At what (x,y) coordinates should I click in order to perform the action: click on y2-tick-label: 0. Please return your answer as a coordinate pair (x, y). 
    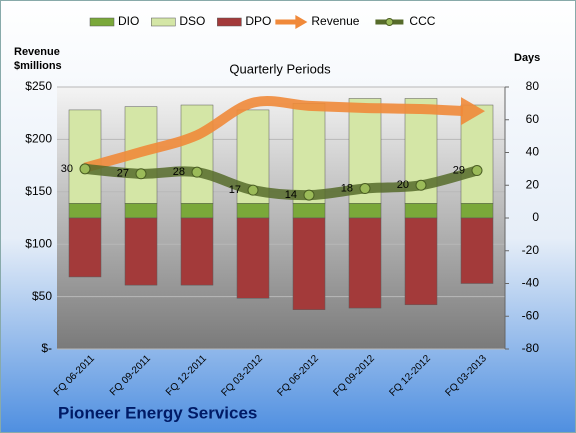
    Looking at the image, I should click on (535, 217).